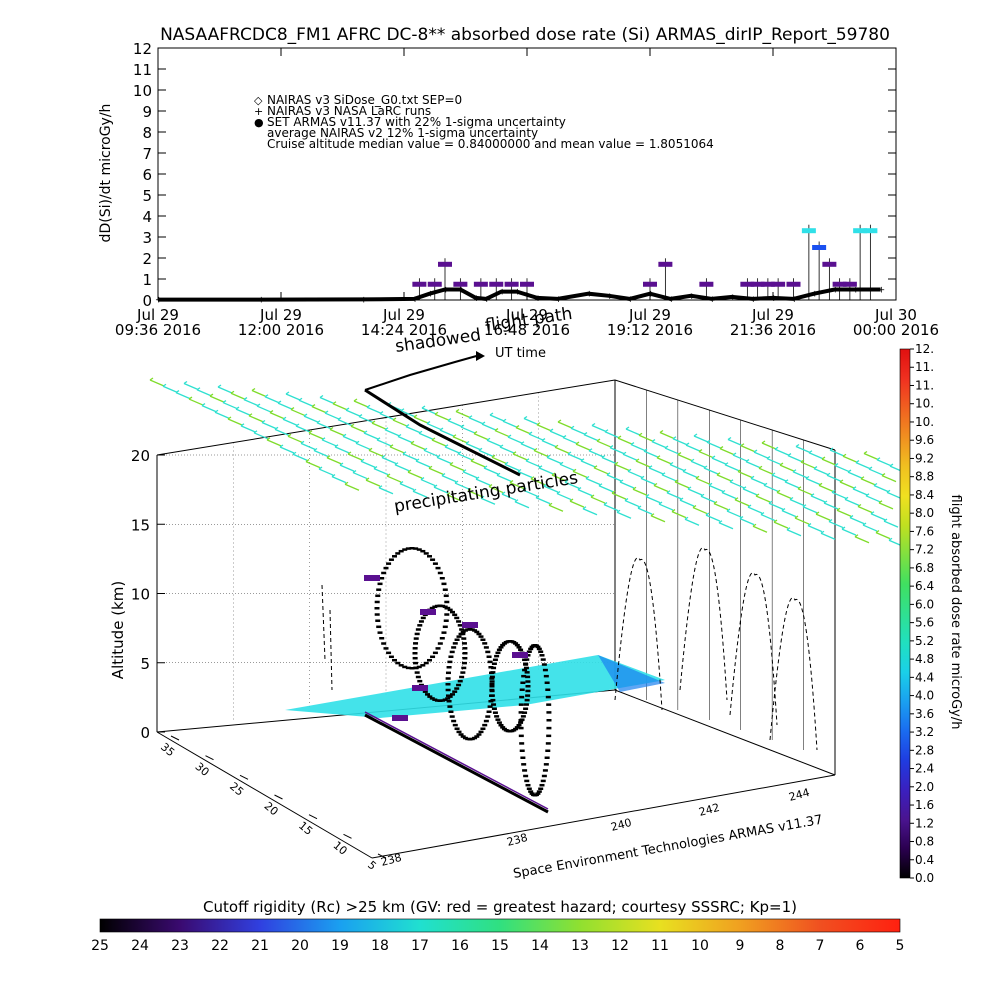 This screenshot has height=1000, width=1000. Describe the element at coordinates (145, 733) in the screenshot. I see `altitude-tick-label: 0` at that location.